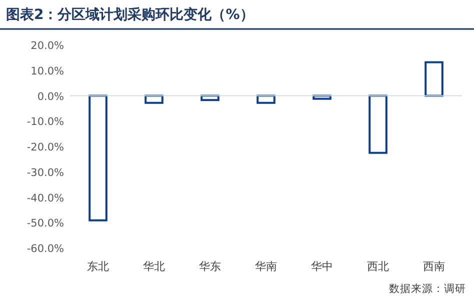  What do you see at coordinates (50, 96) in the screenshot?
I see `ytick: 0.0%` at bounding box center [50, 96].